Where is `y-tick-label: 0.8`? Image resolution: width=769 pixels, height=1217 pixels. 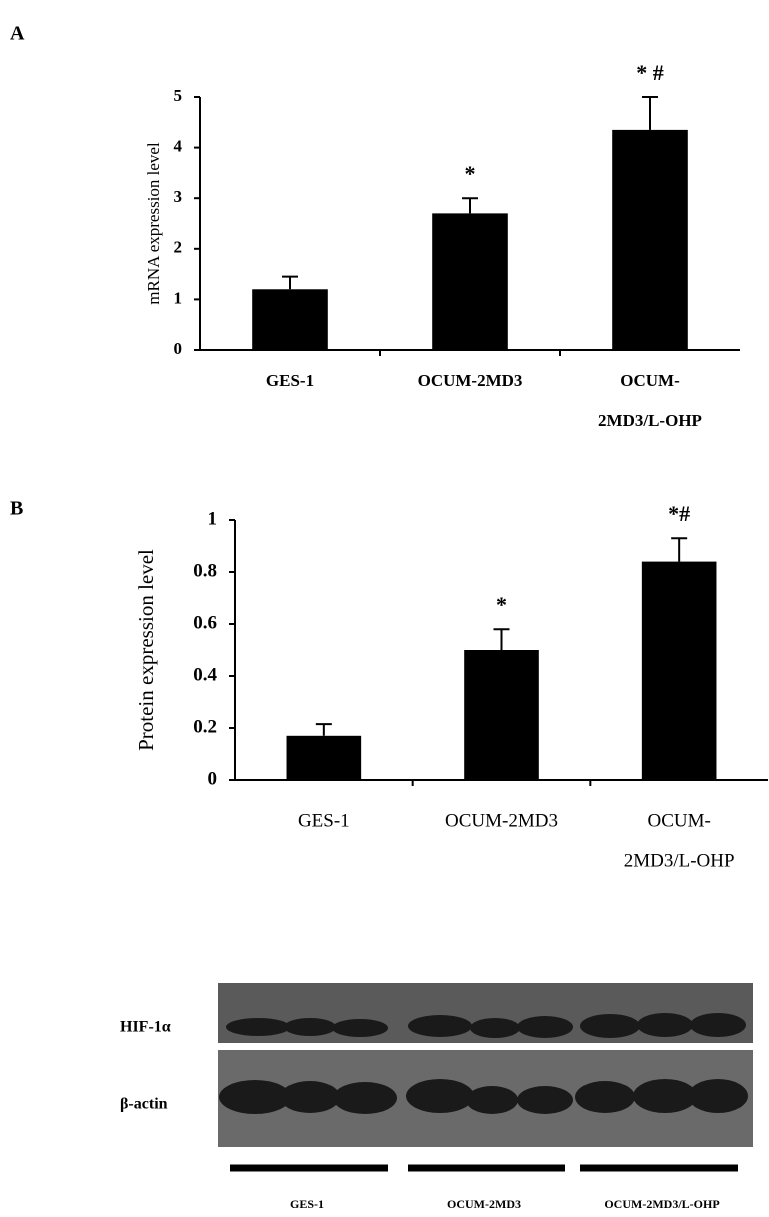
y-tick-label: 0.8 is located at coordinates (205, 570).